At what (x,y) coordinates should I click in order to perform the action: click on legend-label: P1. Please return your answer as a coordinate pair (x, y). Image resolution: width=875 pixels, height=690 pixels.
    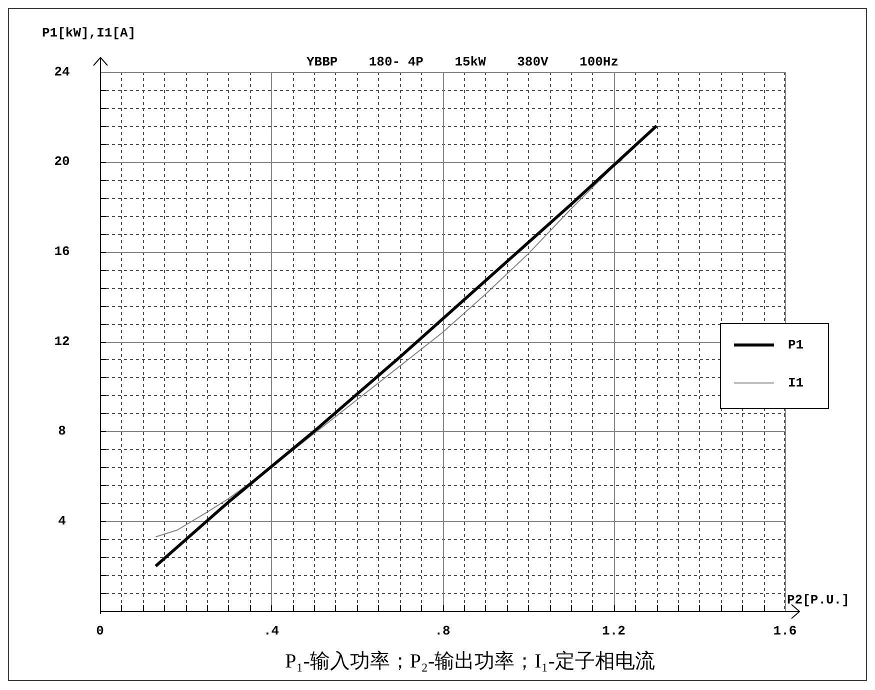
    Looking at the image, I should click on (796, 344).